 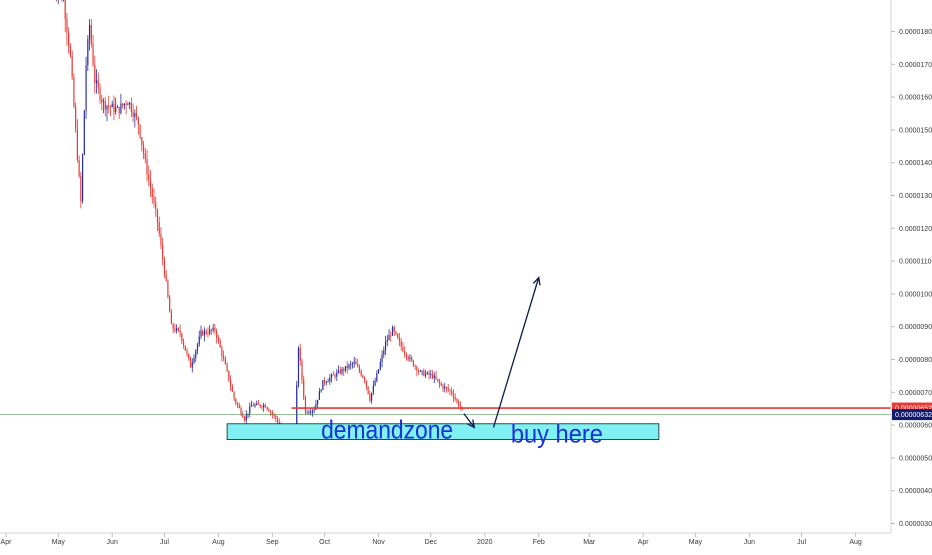 I want to click on time-tick-label: Dec, so click(x=431, y=542).